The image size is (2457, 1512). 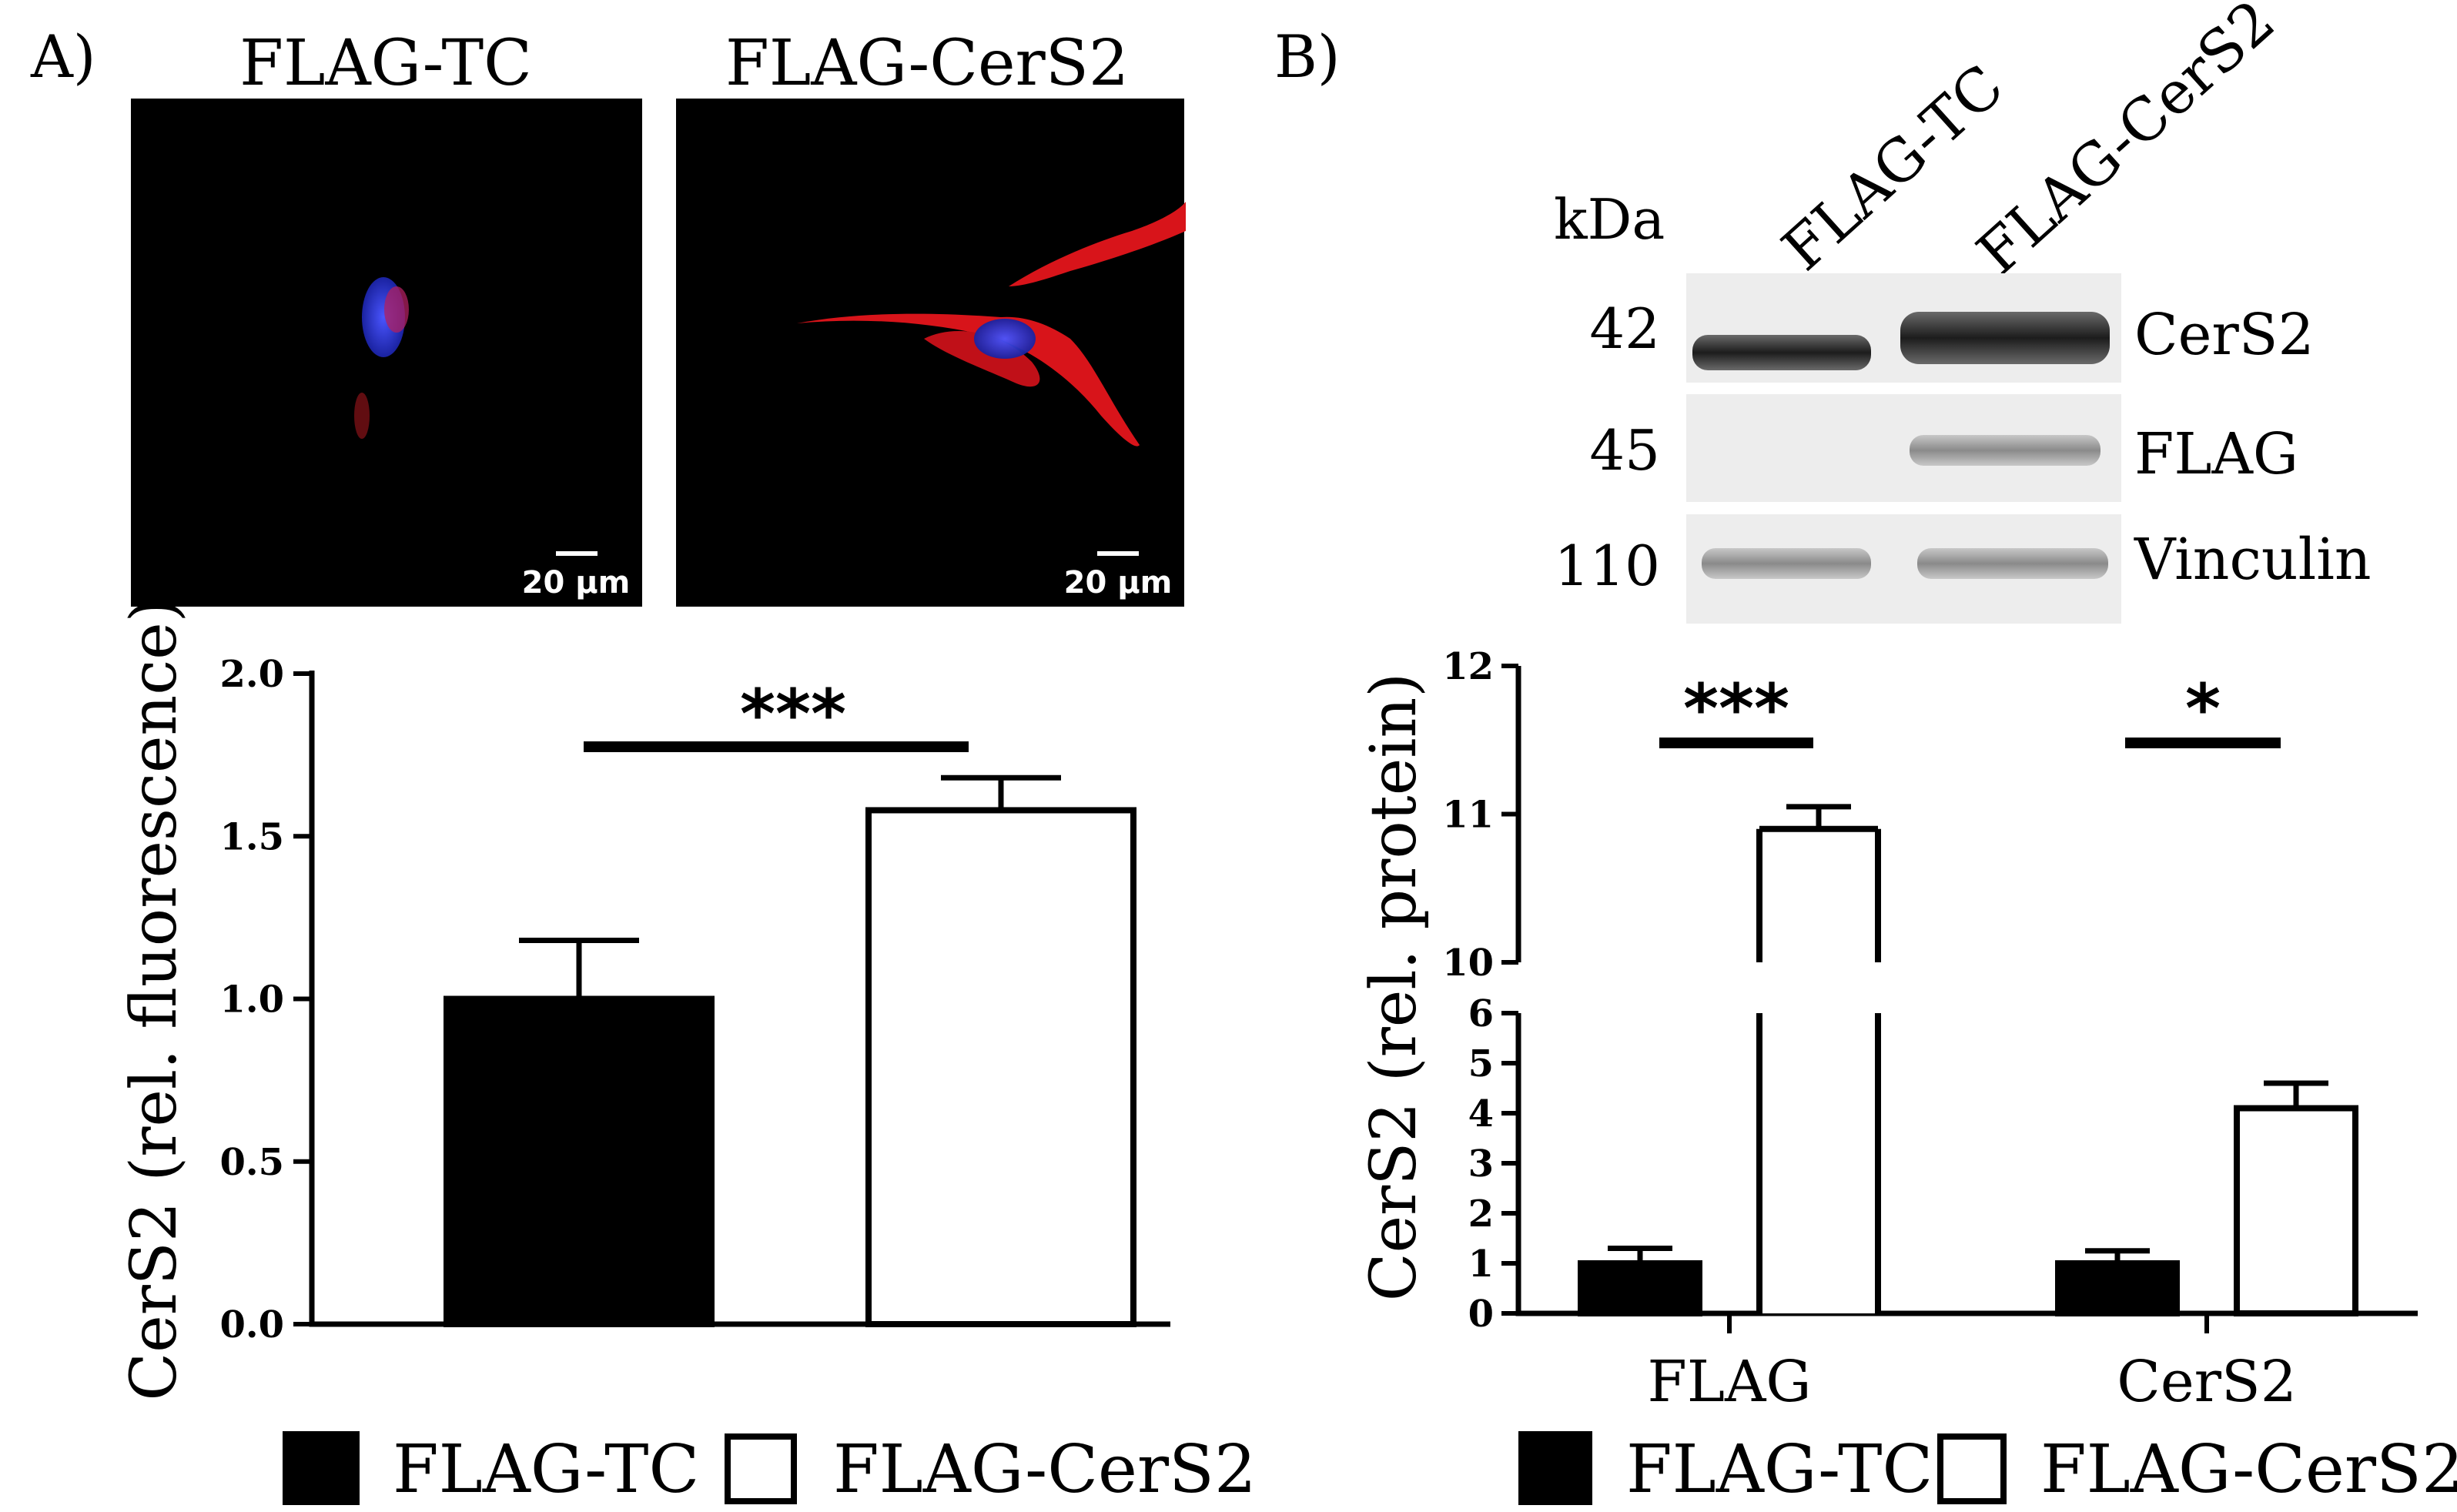 What do you see at coordinates (2224, 335) in the screenshot?
I see `blot-row-label: CerS2` at bounding box center [2224, 335].